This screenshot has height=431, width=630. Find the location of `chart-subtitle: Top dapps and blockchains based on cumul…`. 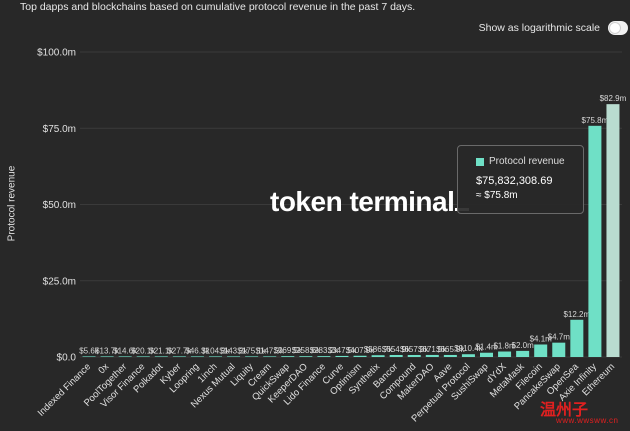

chart-subtitle: Top dapps and blockchains based on cumul… is located at coordinates (218, 7).